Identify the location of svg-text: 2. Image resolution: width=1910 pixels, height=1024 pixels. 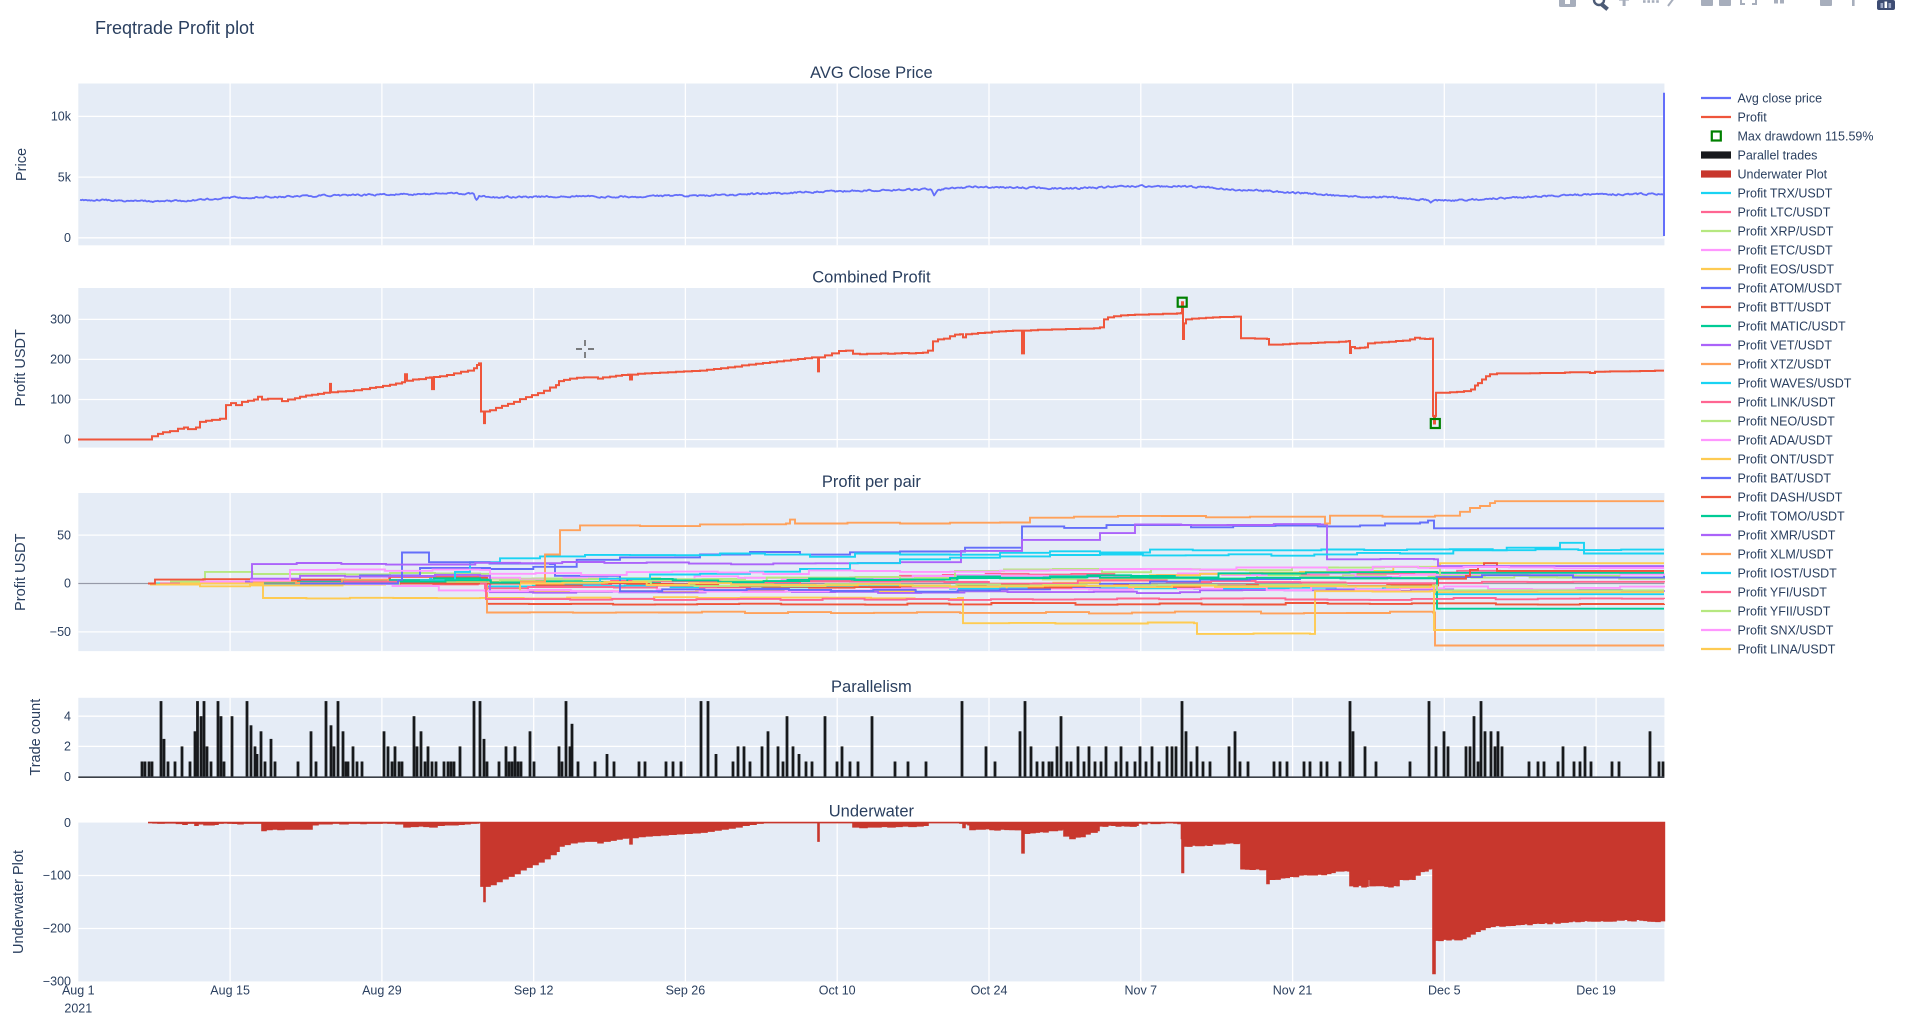
(67, 747).